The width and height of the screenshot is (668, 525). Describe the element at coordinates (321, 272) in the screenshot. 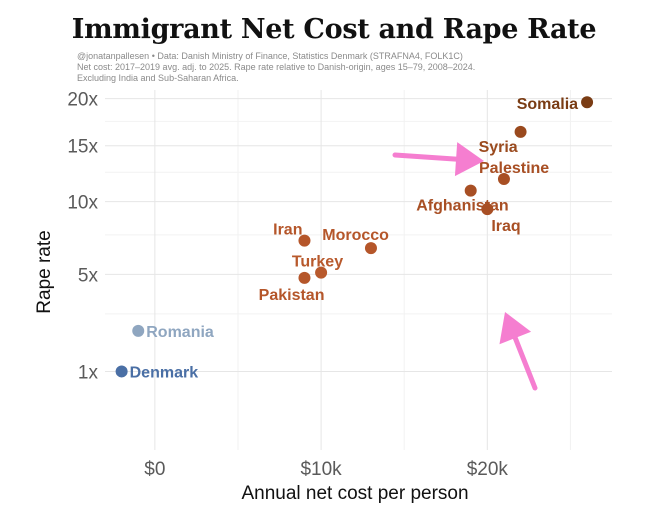

I see `point-turkey` at that location.